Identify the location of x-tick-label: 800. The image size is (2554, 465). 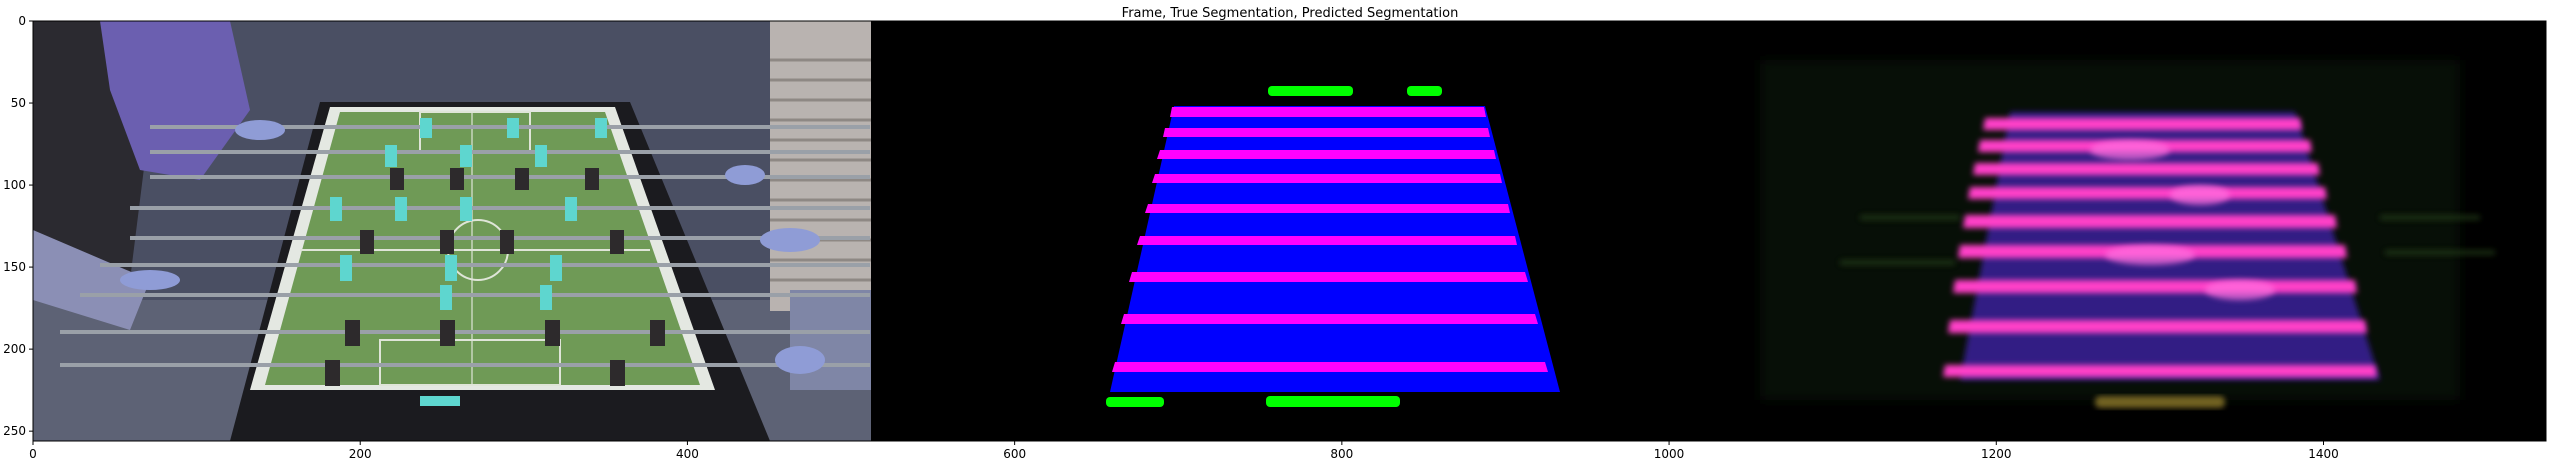
(1341, 454).